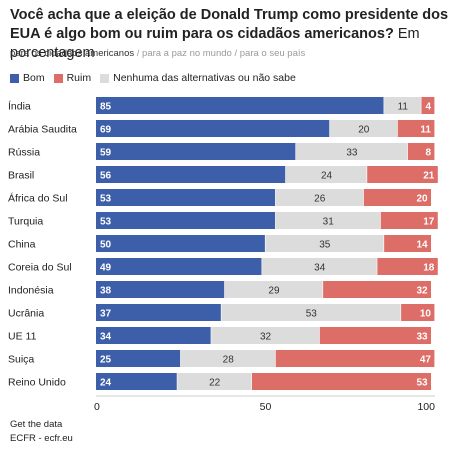 The image size is (462, 449). What do you see at coordinates (106, 245) in the screenshot?
I see `value-label-china-bom: 50` at bounding box center [106, 245].